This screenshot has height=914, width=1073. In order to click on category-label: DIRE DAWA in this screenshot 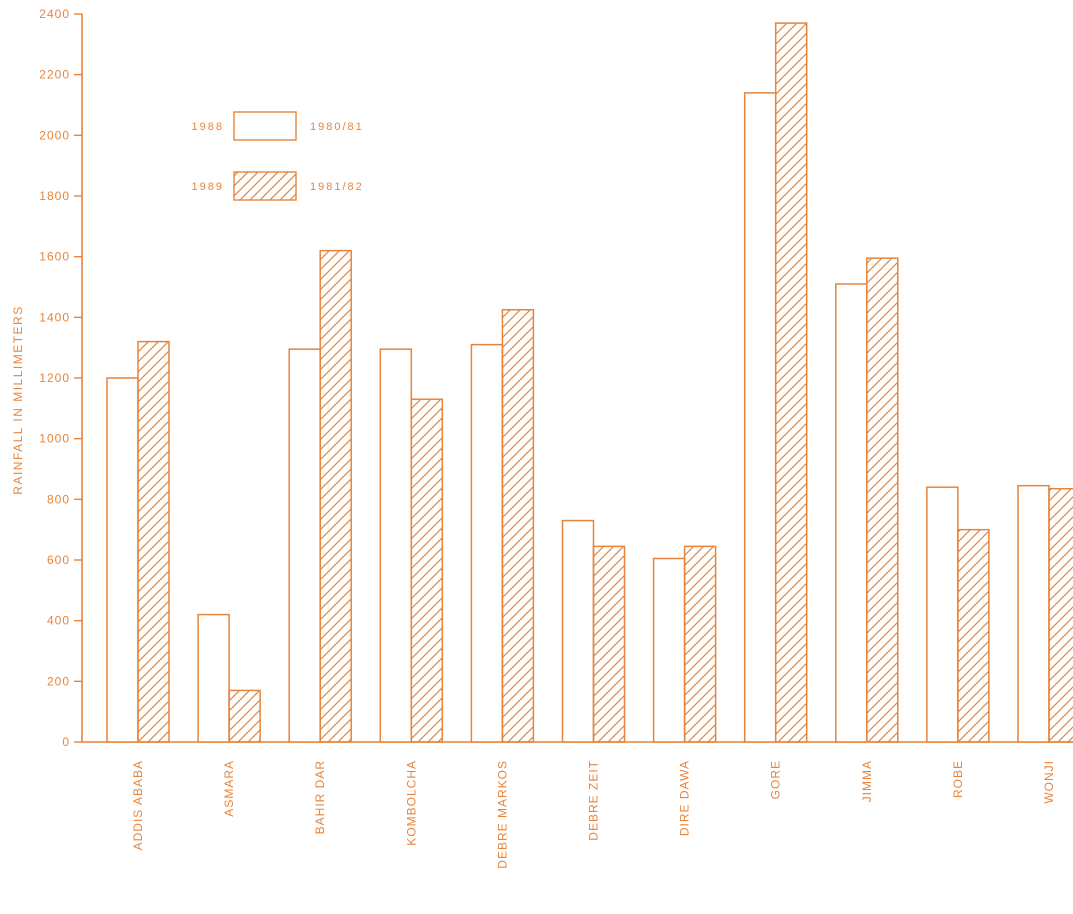, I will do `click(685, 798)`.